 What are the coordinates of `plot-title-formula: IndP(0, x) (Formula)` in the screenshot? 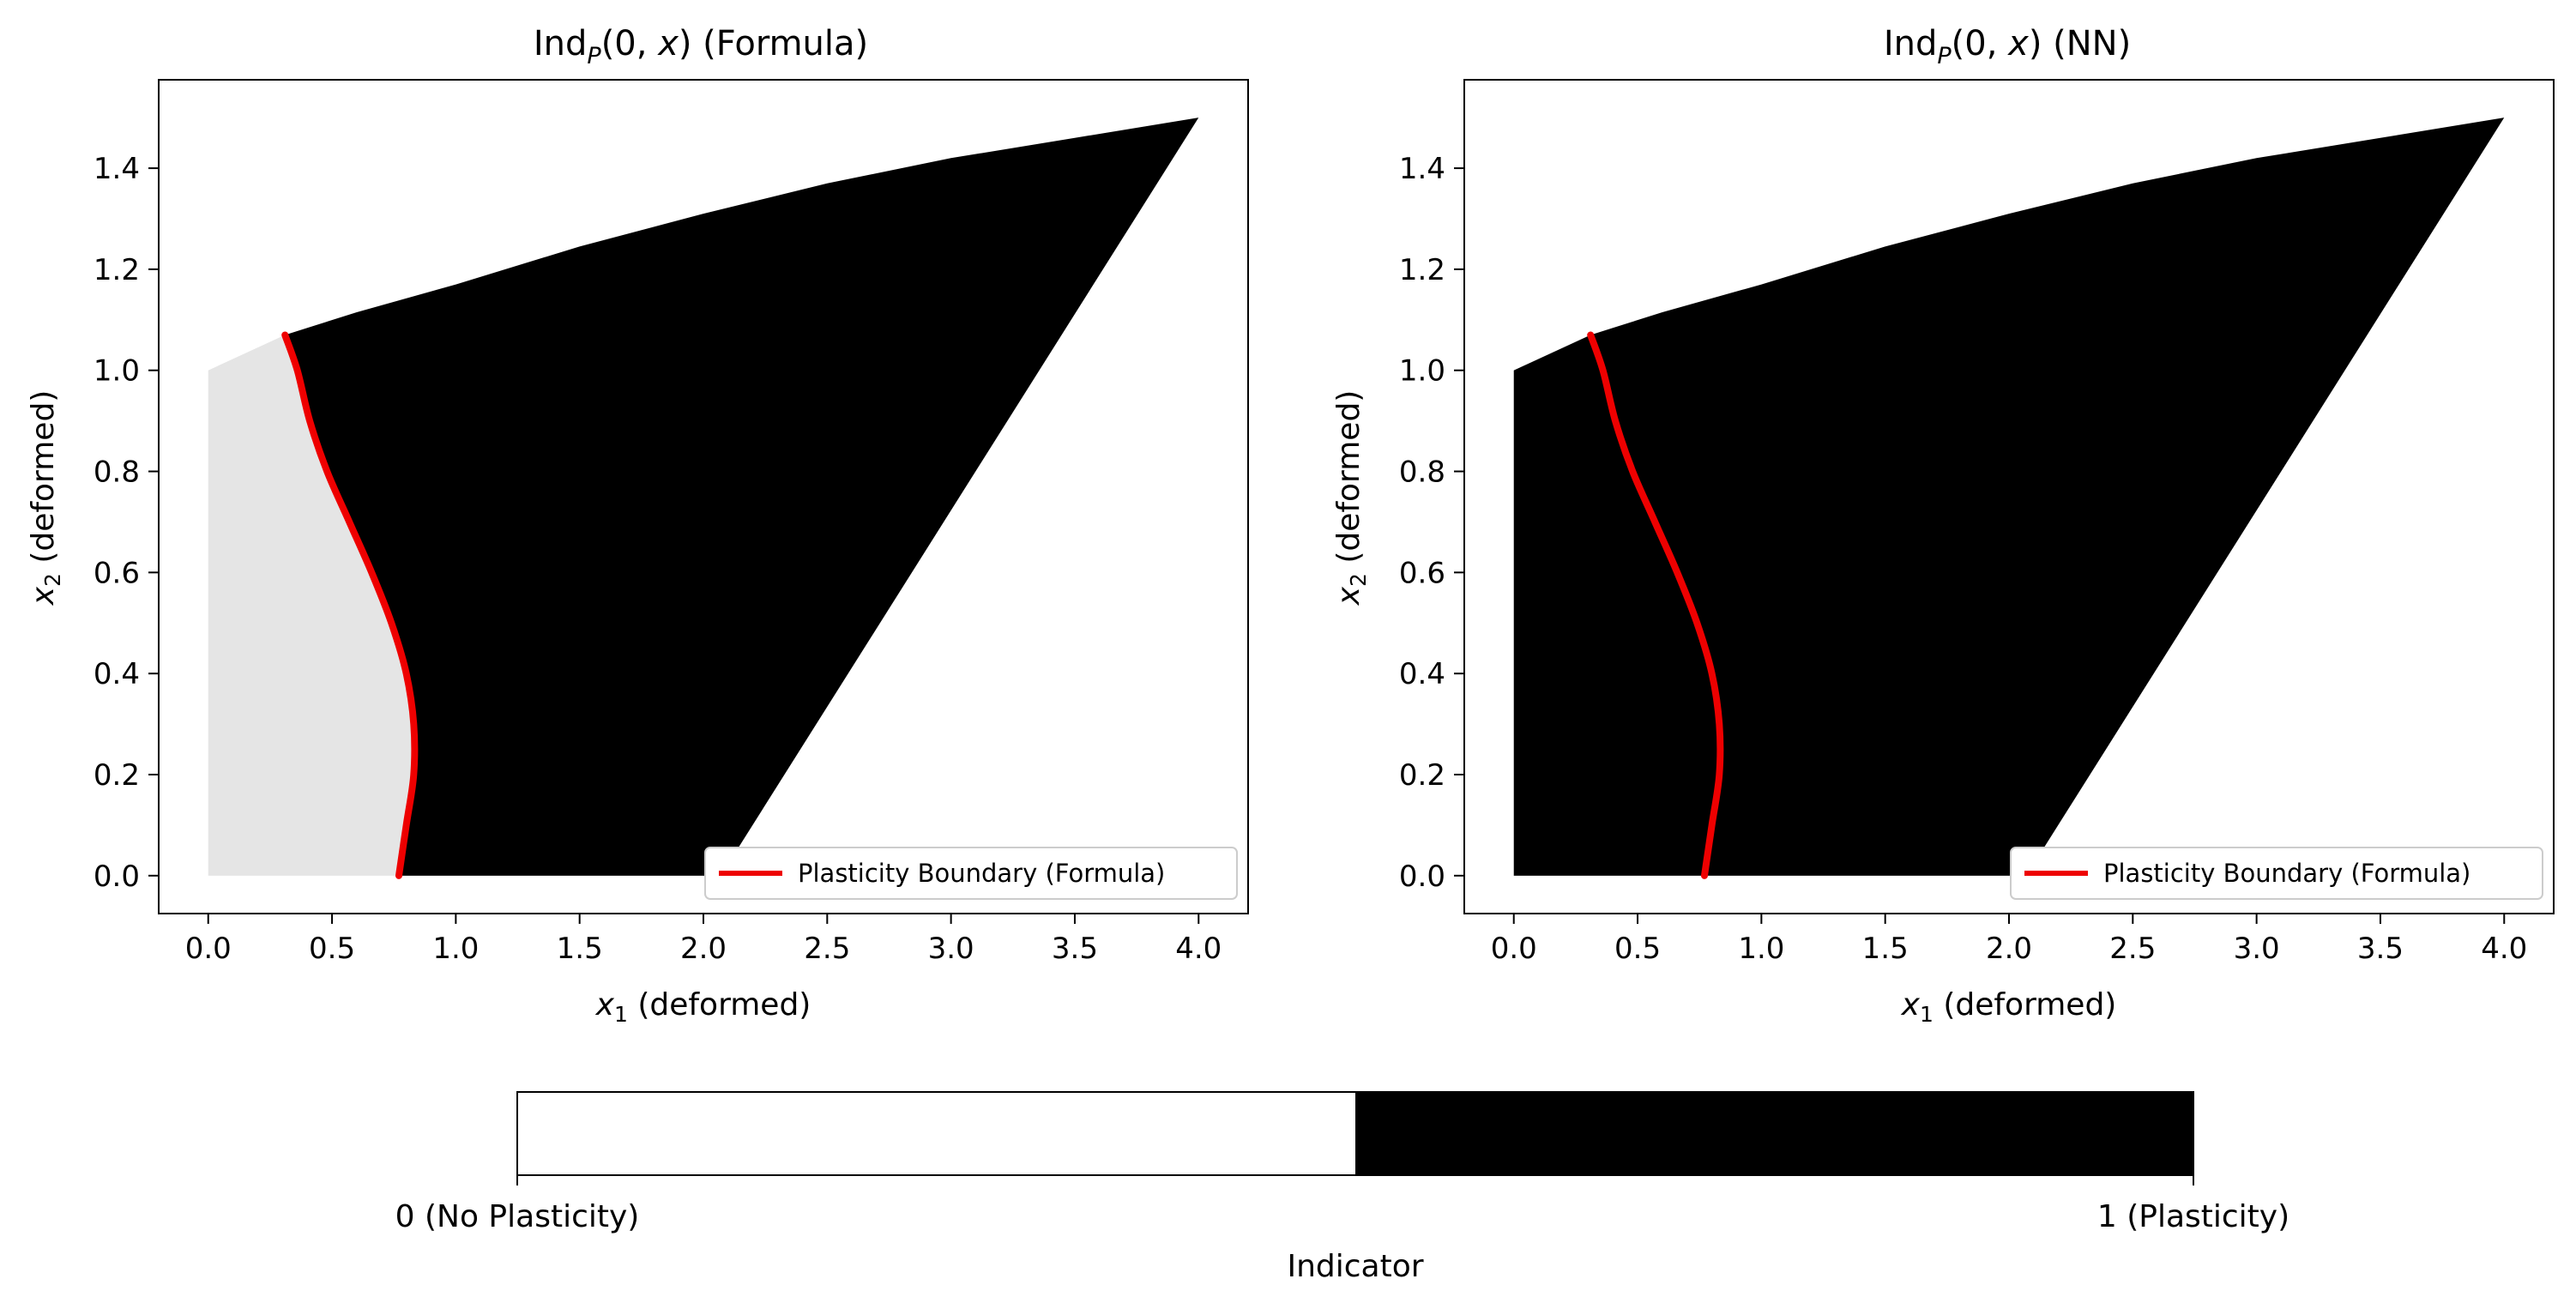 It's located at (701, 46).